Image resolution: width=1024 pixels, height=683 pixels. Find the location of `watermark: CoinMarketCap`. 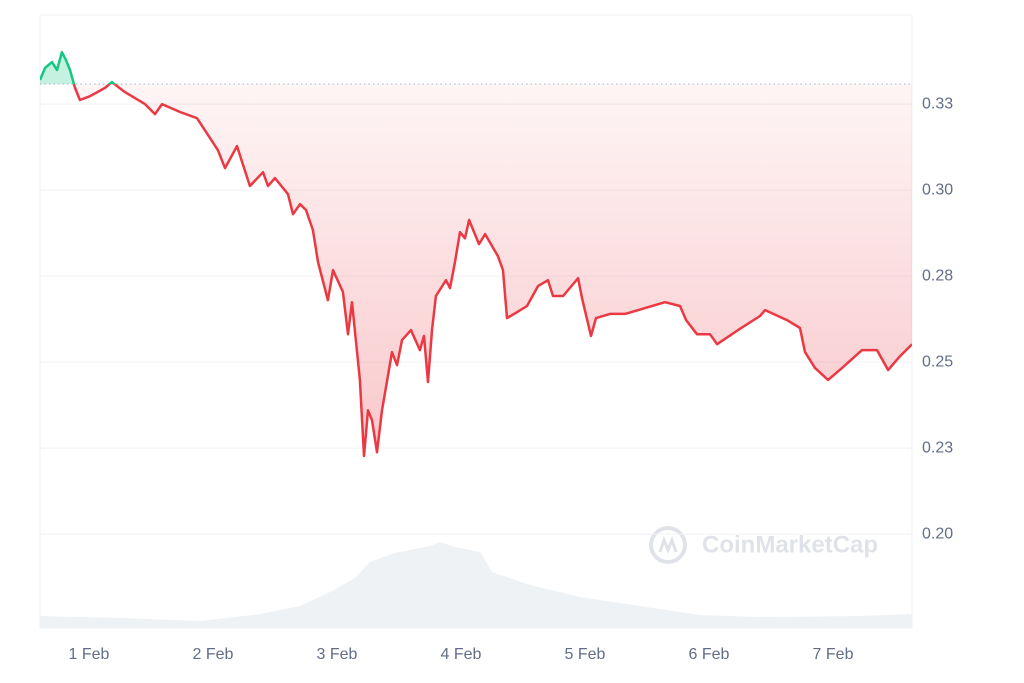

watermark: CoinMarketCap is located at coordinates (763, 545).